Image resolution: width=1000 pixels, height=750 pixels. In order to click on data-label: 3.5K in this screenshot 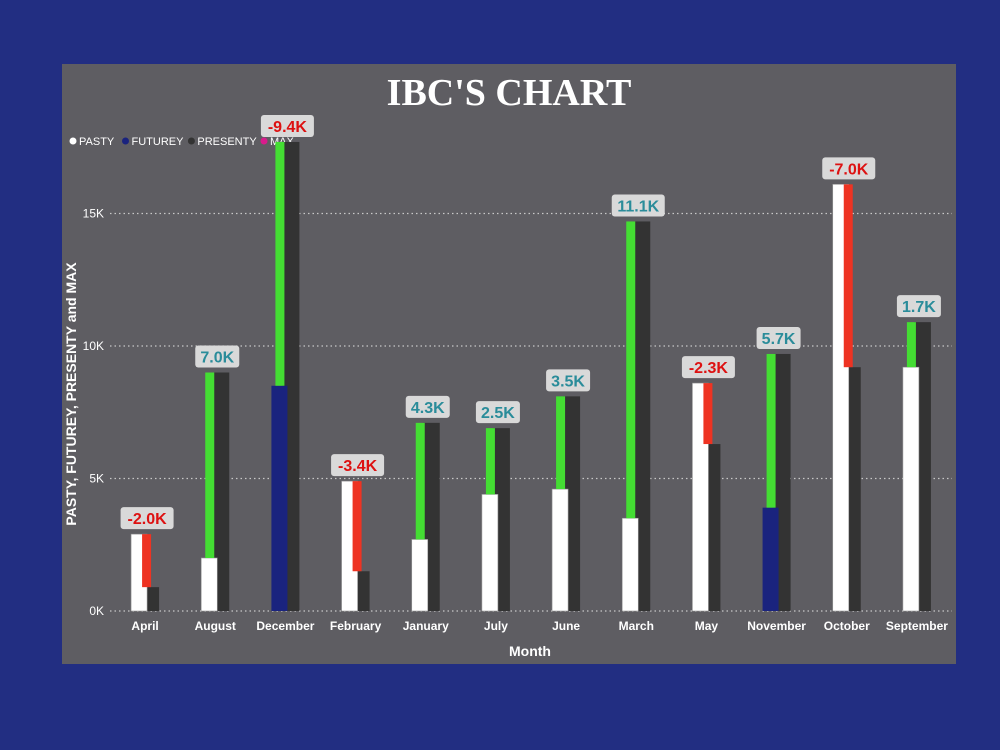, I will do `click(568, 381)`.